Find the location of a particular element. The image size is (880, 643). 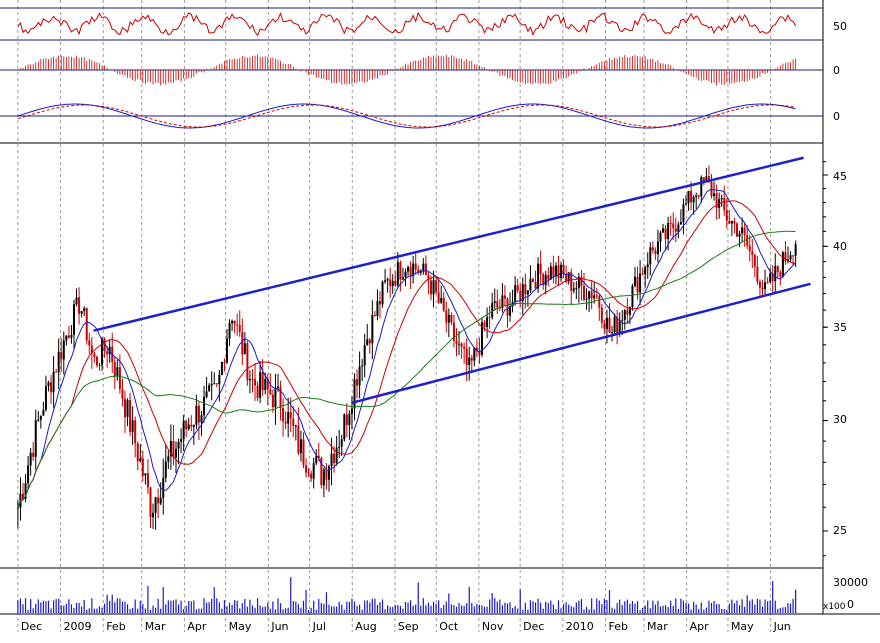

histogram-bars is located at coordinates (407, 70).